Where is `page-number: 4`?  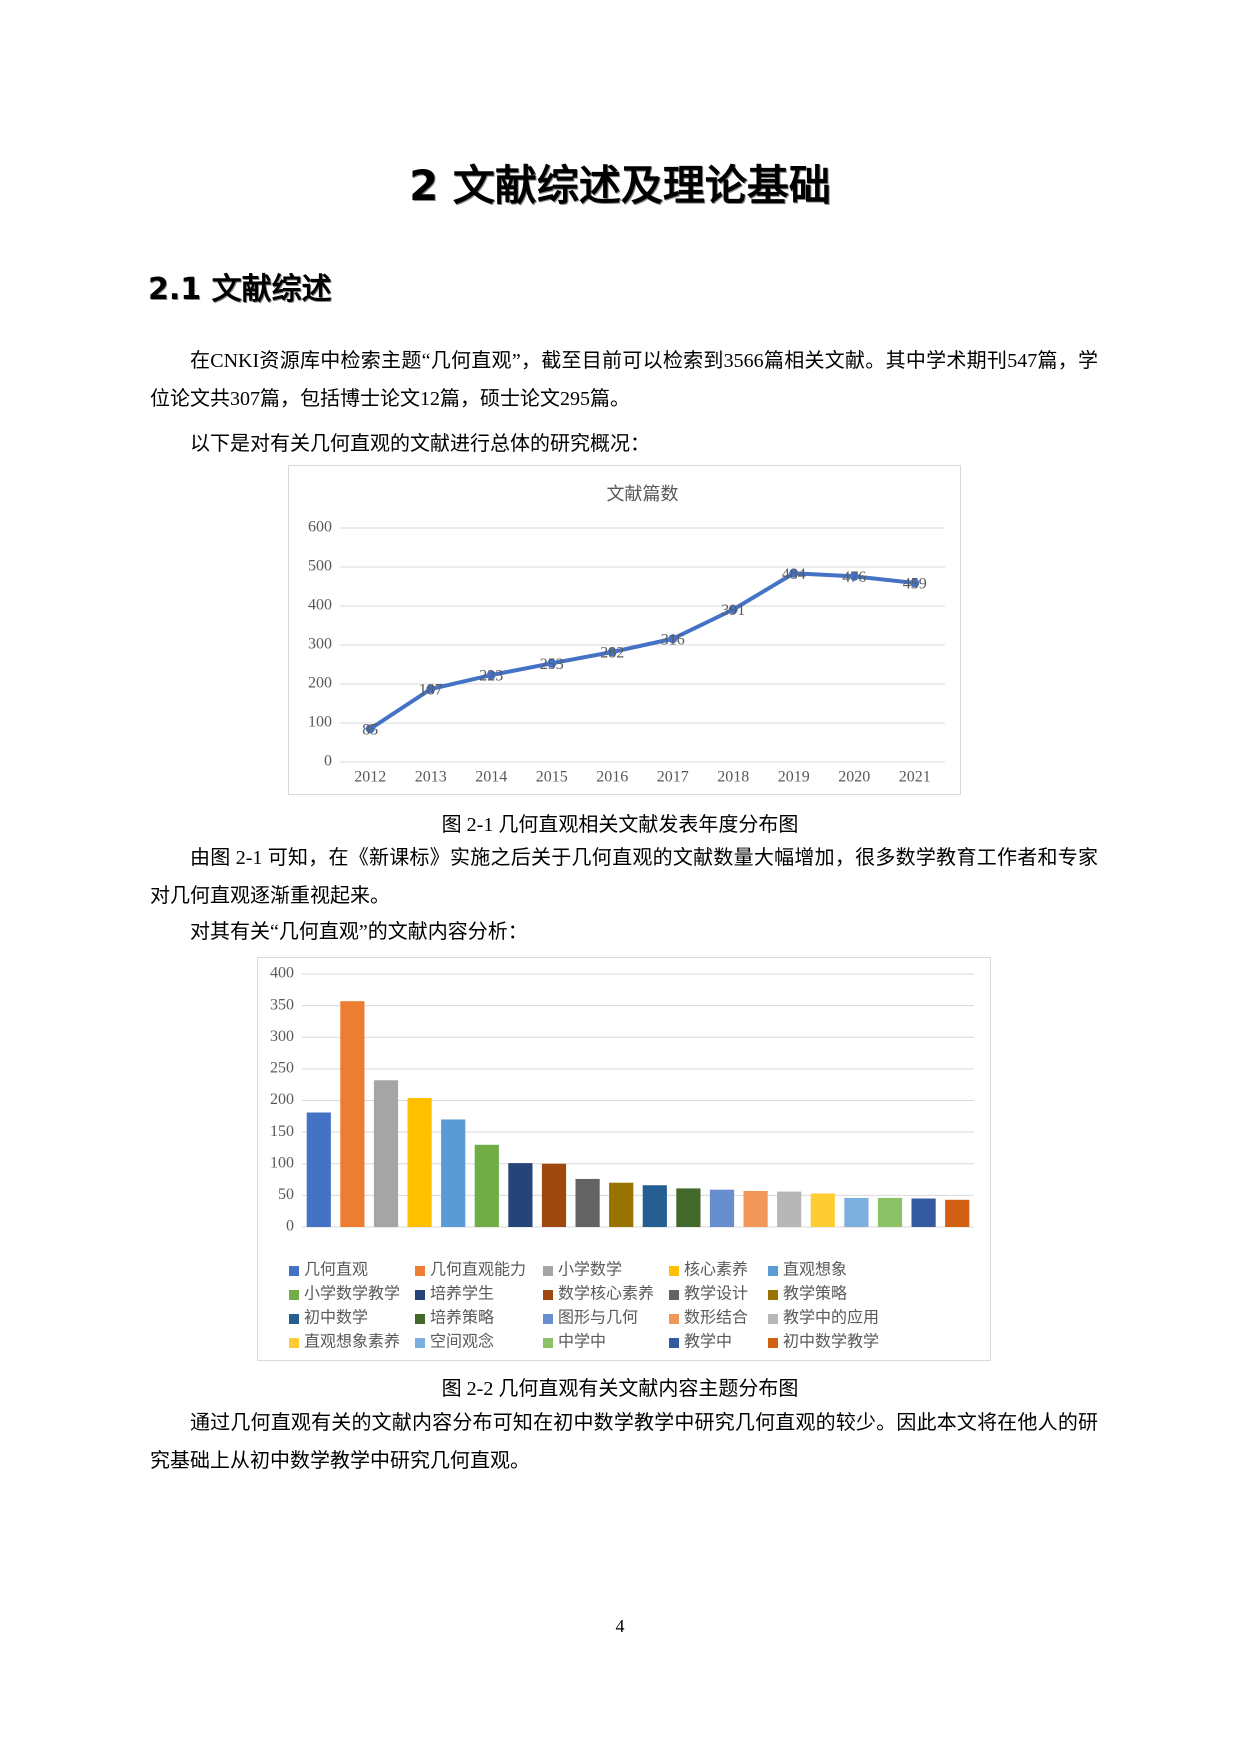 page-number: 4 is located at coordinates (620, 1626).